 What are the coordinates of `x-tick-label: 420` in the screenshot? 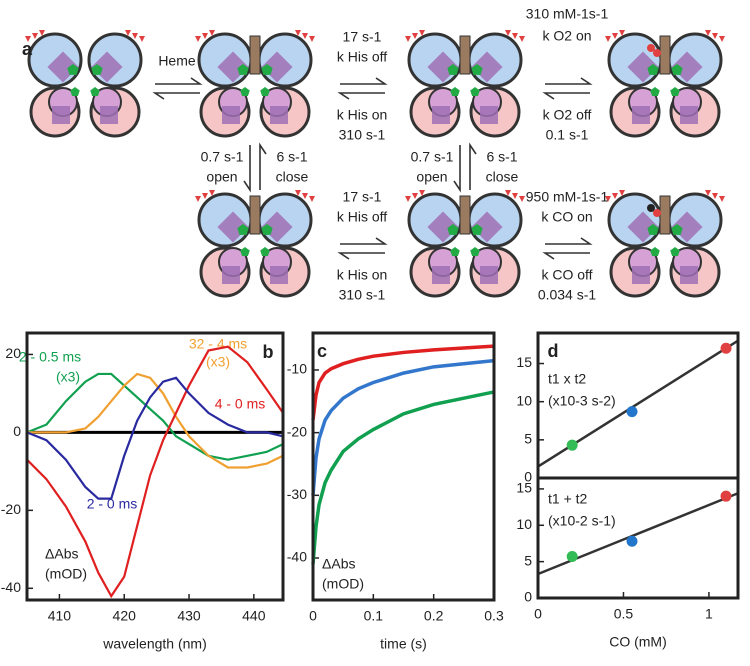 It's located at (125, 616).